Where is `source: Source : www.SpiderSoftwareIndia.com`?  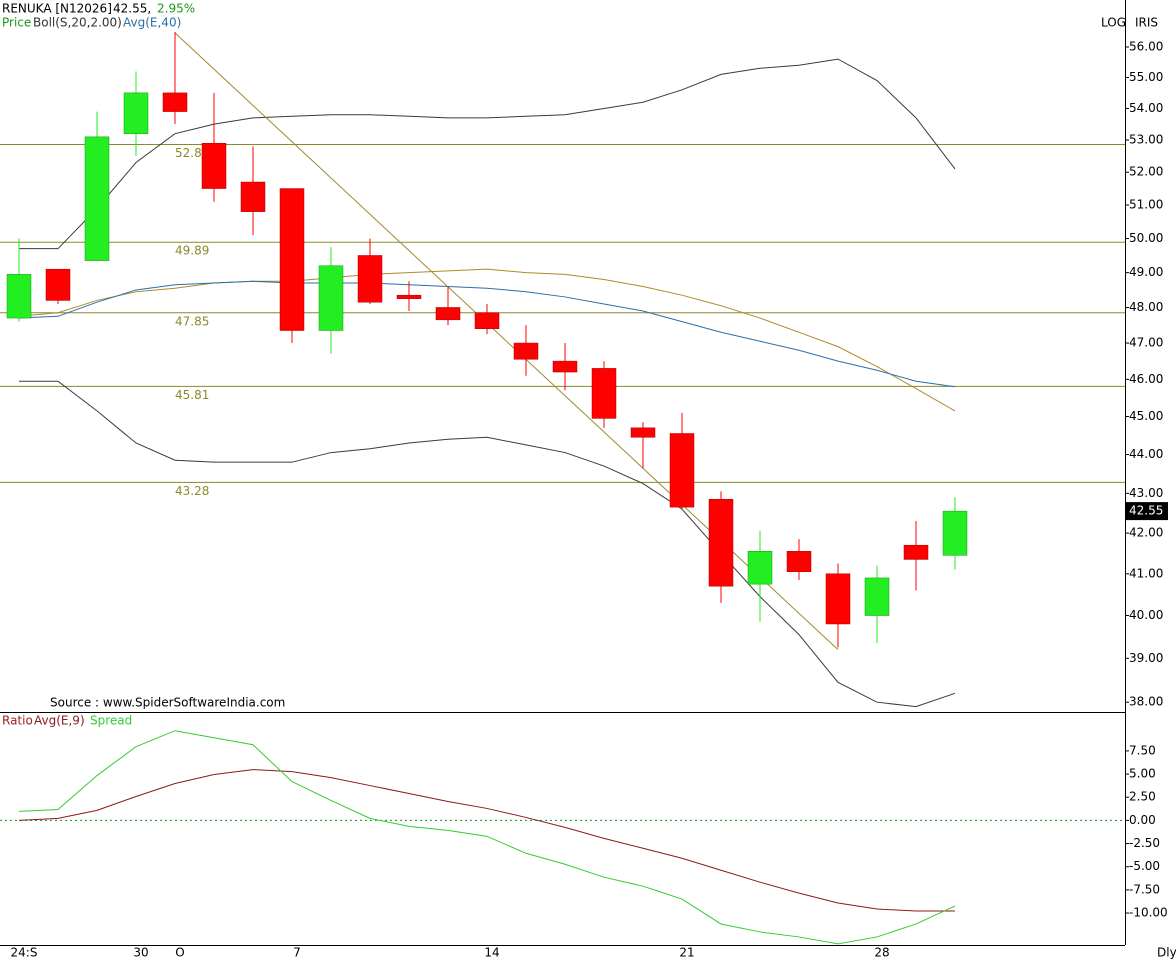 source: Source : www.SpiderSoftwareIndia.com is located at coordinates (167, 703).